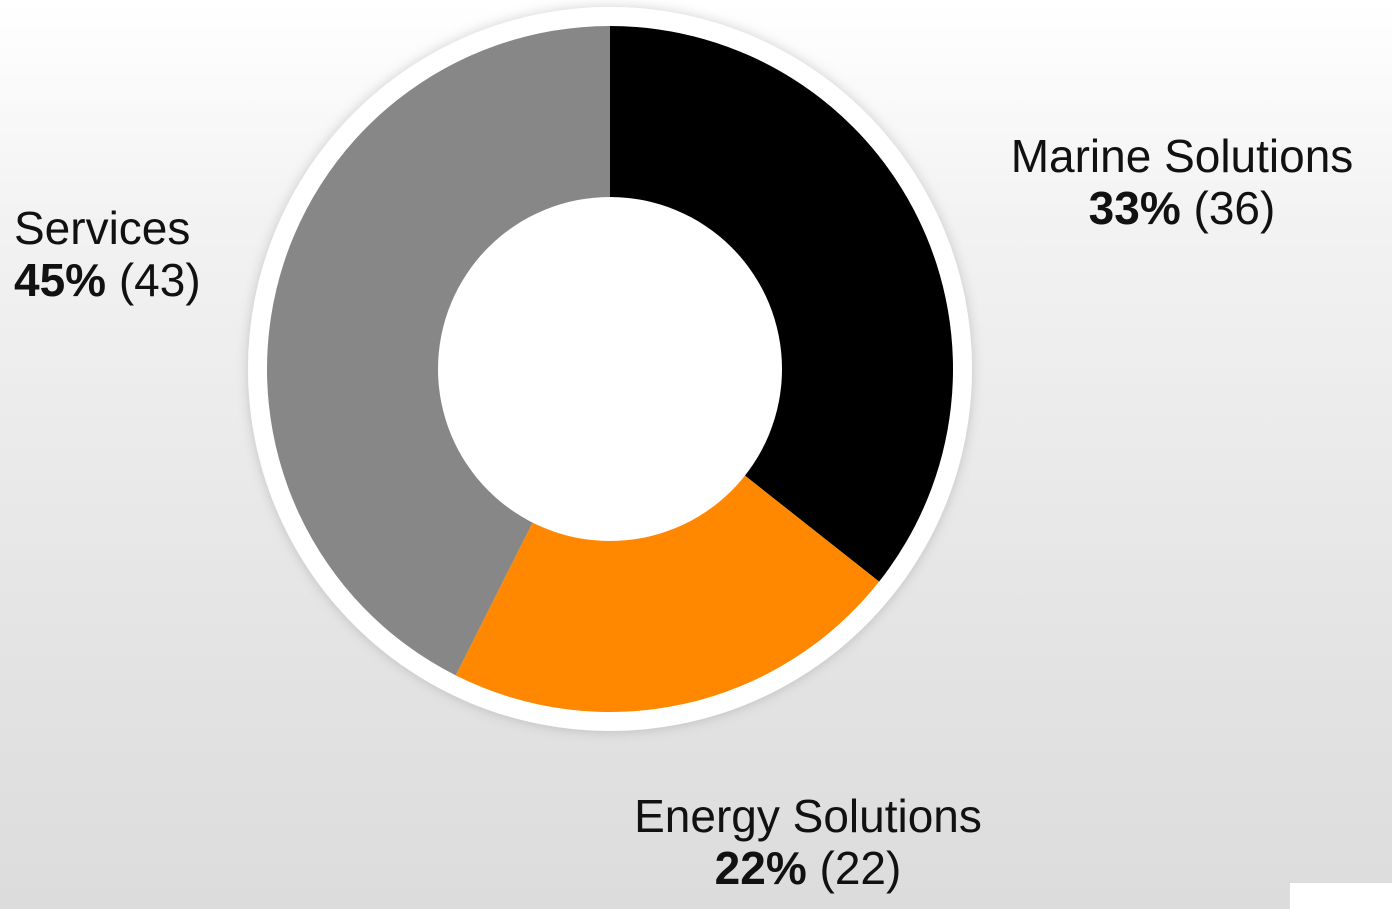 Image resolution: width=1392 pixels, height=909 pixels. What do you see at coordinates (60, 280) in the screenshot?
I see `slice-percent-services: 45%` at bounding box center [60, 280].